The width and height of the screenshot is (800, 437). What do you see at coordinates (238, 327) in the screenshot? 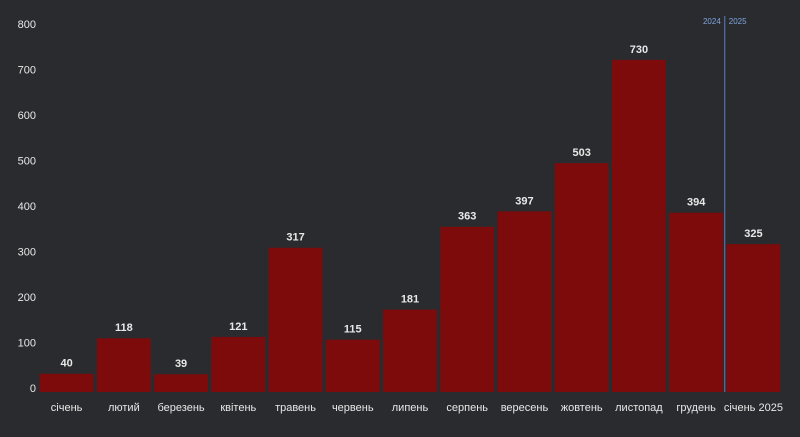
I see `value-label: 121` at bounding box center [238, 327].